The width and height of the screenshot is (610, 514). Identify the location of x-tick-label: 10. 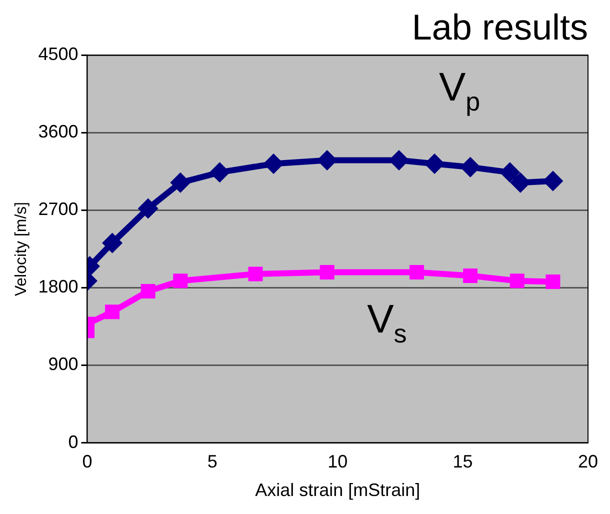
(338, 462).